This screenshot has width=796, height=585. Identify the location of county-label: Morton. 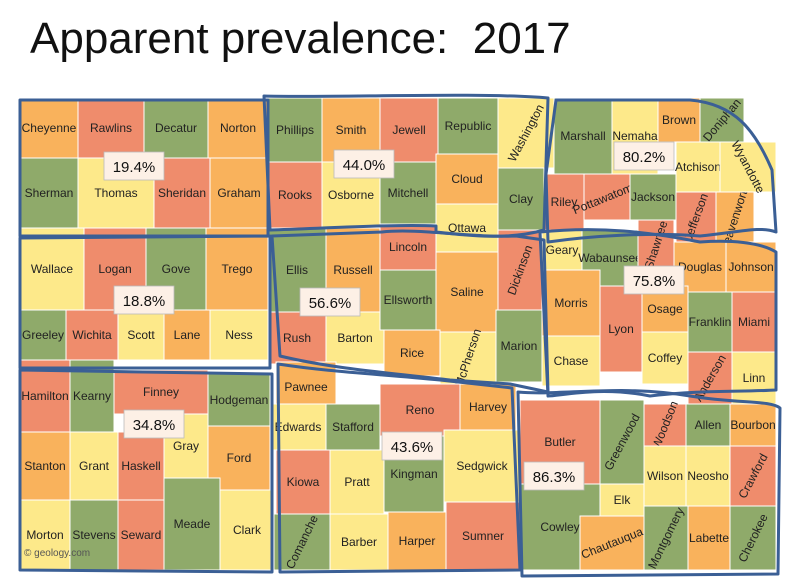
(44, 535).